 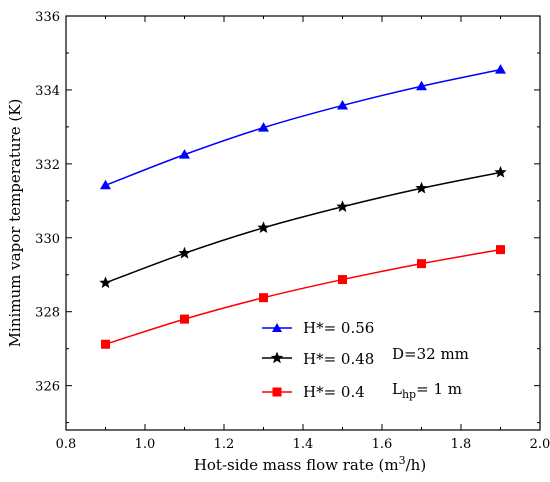 What do you see at coordinates (430, 354) in the screenshot?
I see `annotation-diameter: D=32 mm` at bounding box center [430, 354].